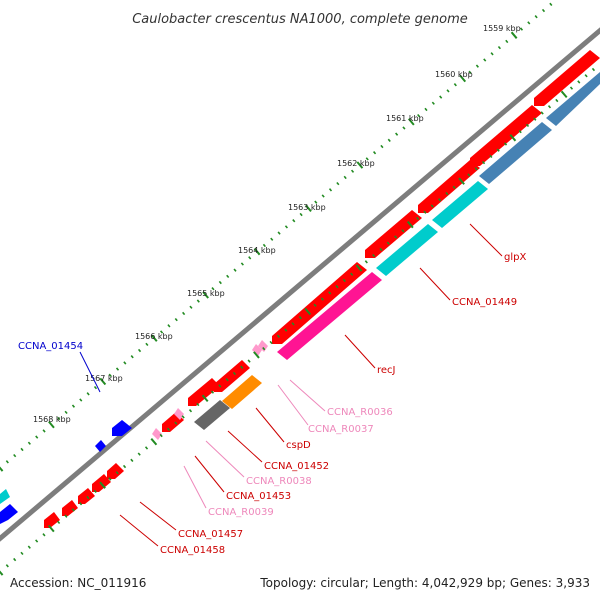  What do you see at coordinates (454, 74) in the screenshot?
I see `tick-label-1560: 1560 kbp` at bounding box center [454, 74].